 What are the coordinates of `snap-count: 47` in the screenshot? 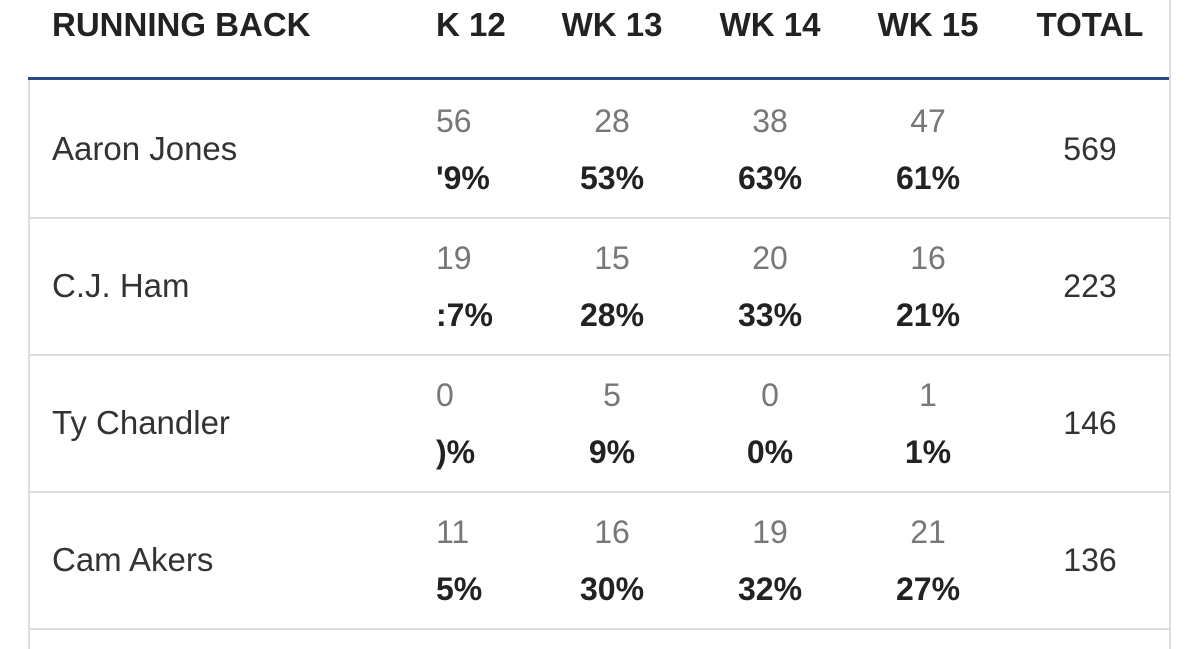 It's located at (928, 121).